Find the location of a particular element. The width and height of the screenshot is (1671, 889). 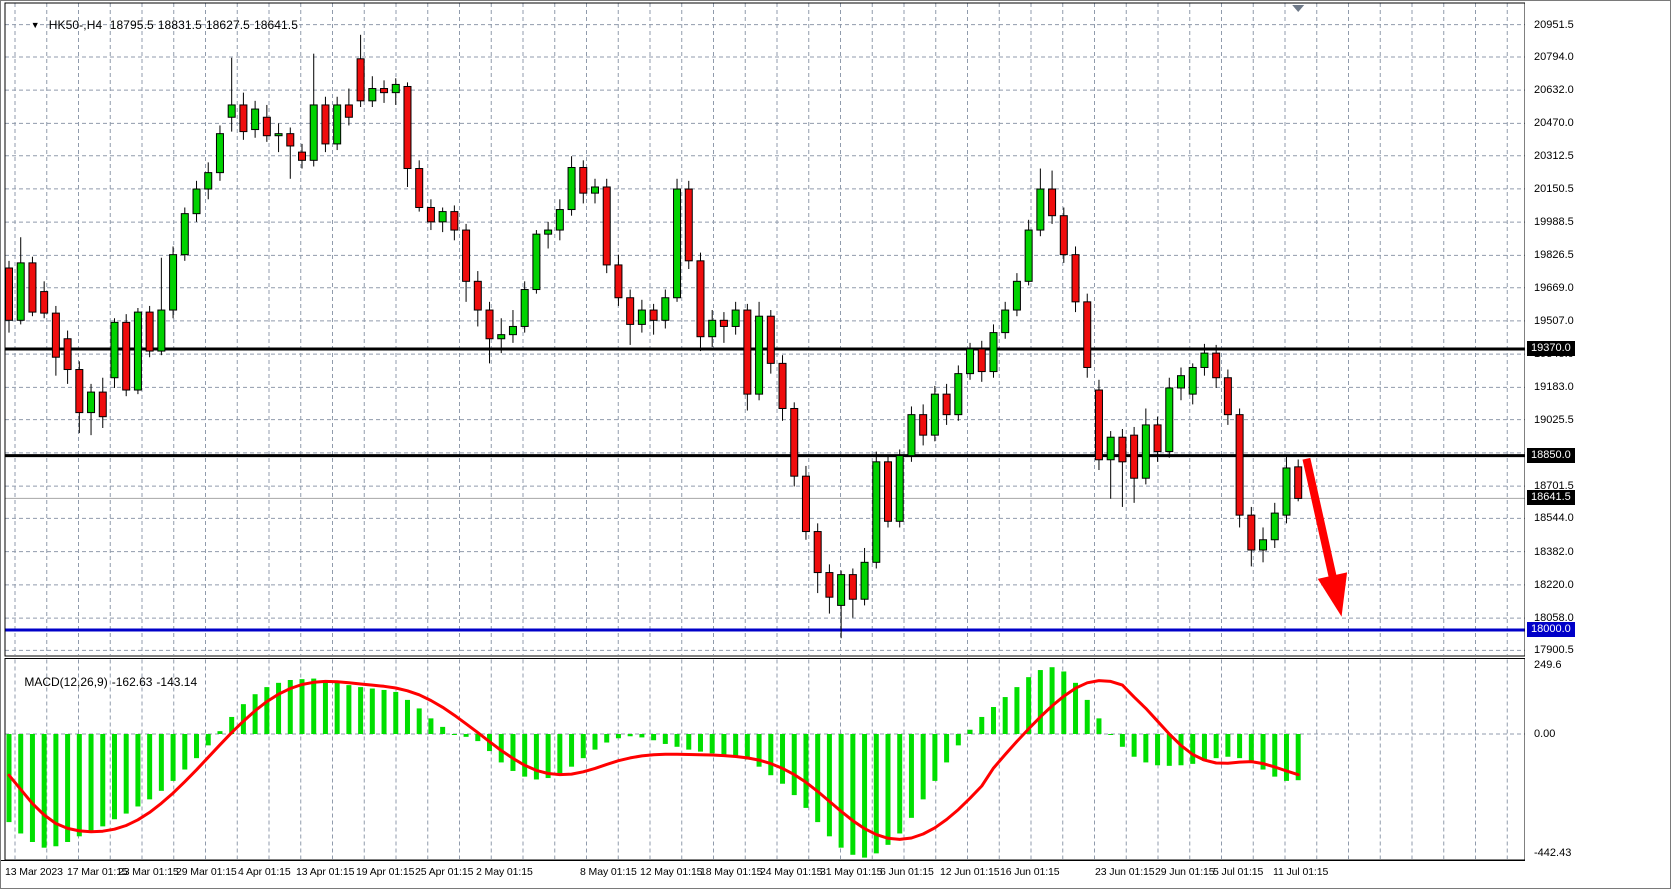

time-tick-label: 4 Apr 01:15 is located at coordinates (264, 872).